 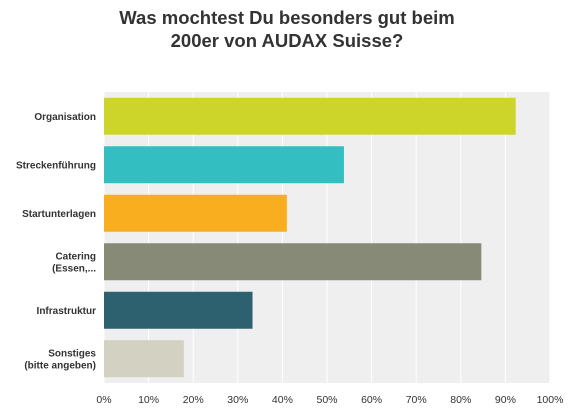 What do you see at coordinates (59, 214) in the screenshot?
I see `category-label: Startunterlagen` at bounding box center [59, 214].